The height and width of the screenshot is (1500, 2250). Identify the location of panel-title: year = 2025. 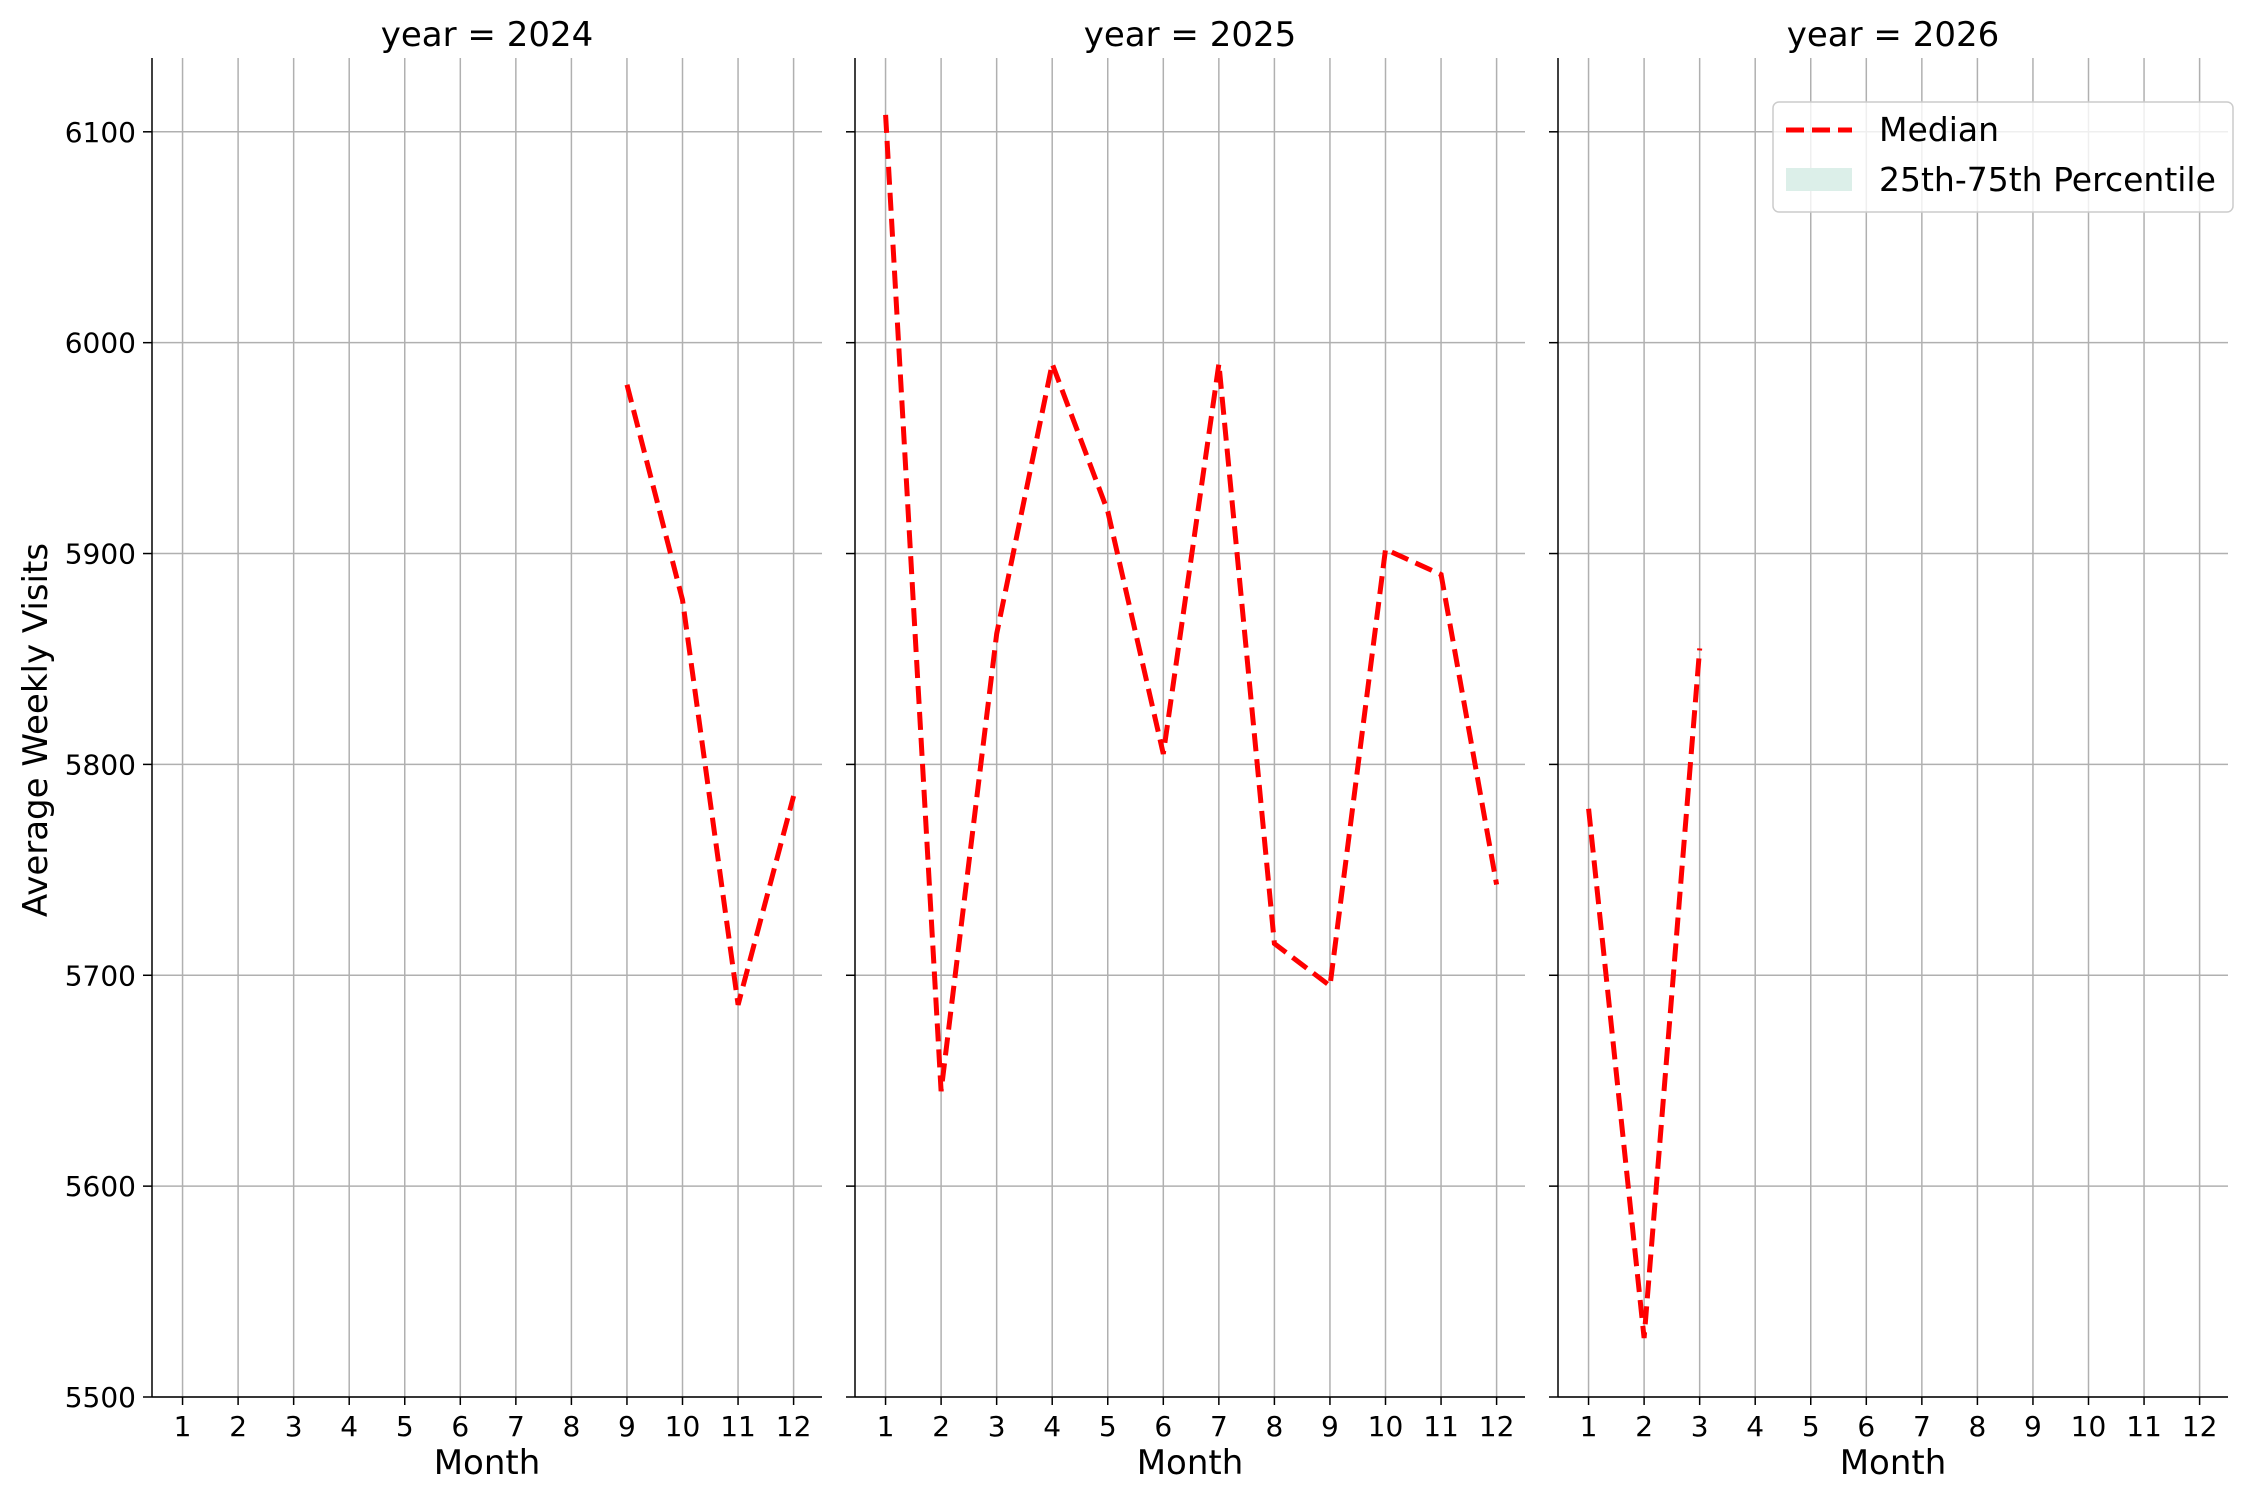
(1190, 35).